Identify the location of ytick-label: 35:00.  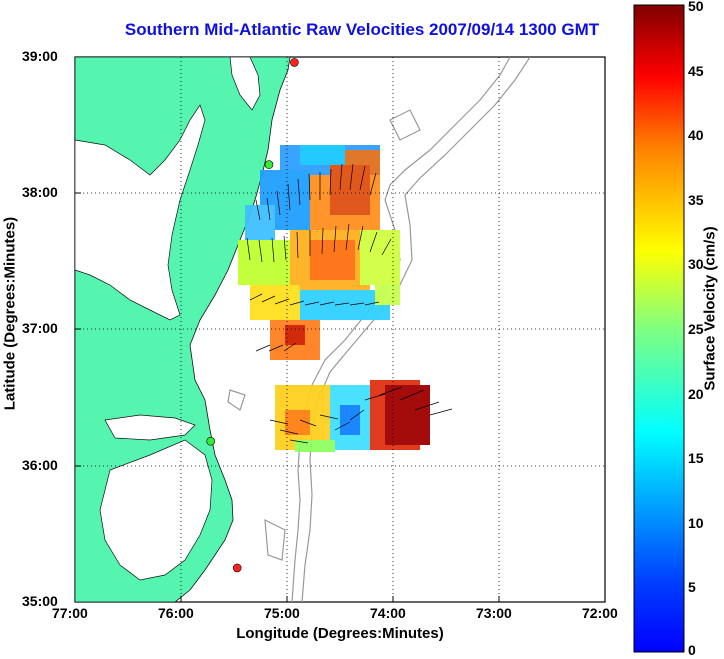
(40, 601).